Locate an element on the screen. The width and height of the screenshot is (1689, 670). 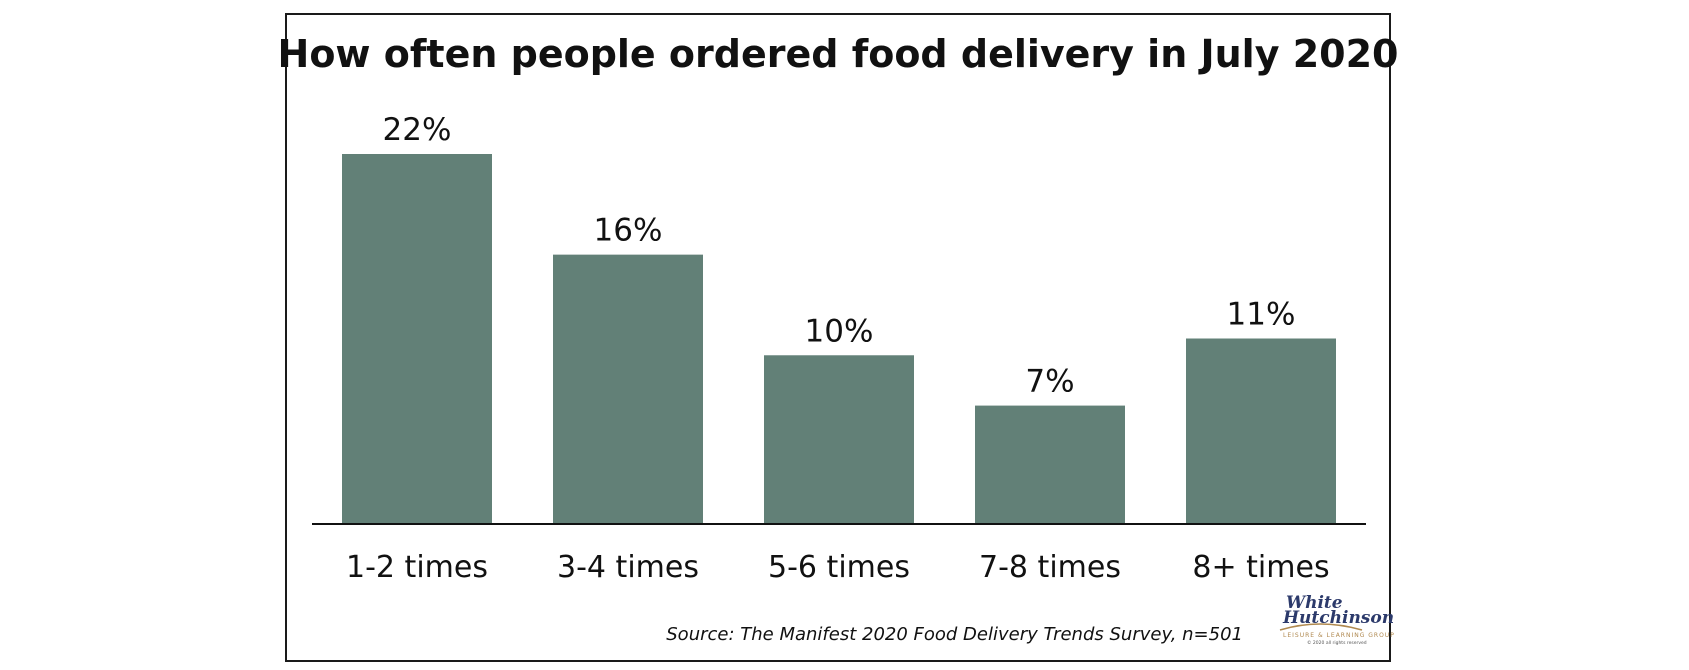
bar-1-2-times is located at coordinates (417, 338).